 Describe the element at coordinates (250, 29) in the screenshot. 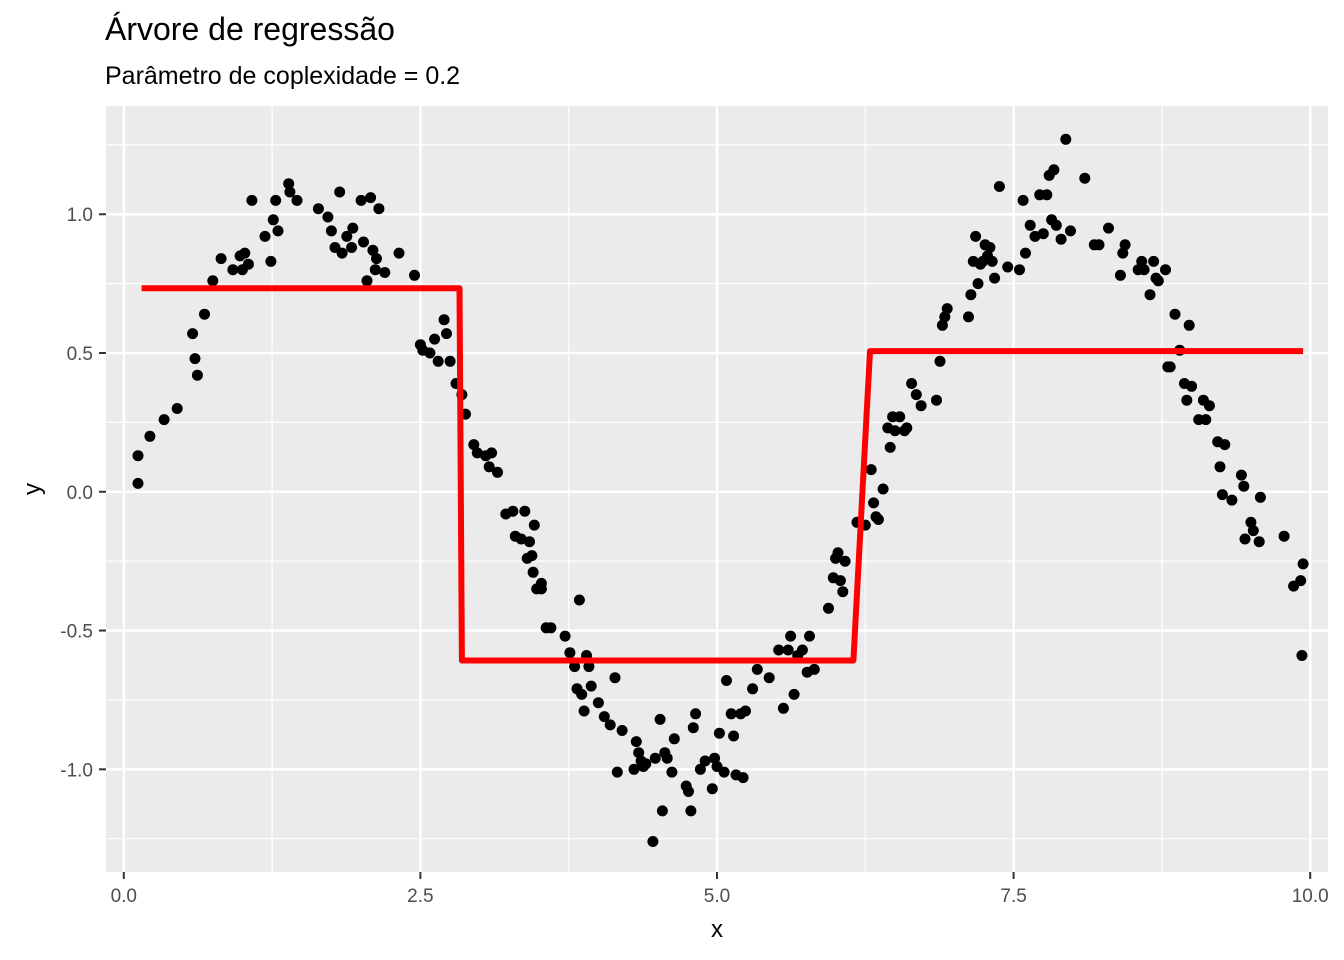

I see `chart-title: Árvore de regressão` at that location.